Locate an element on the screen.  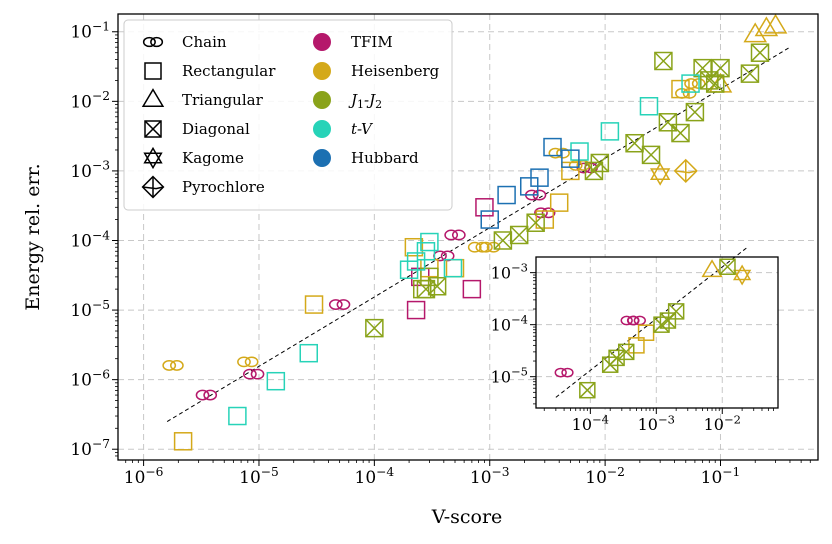
y-tick-label: 10⁻⁷ is located at coordinates (90, 448).